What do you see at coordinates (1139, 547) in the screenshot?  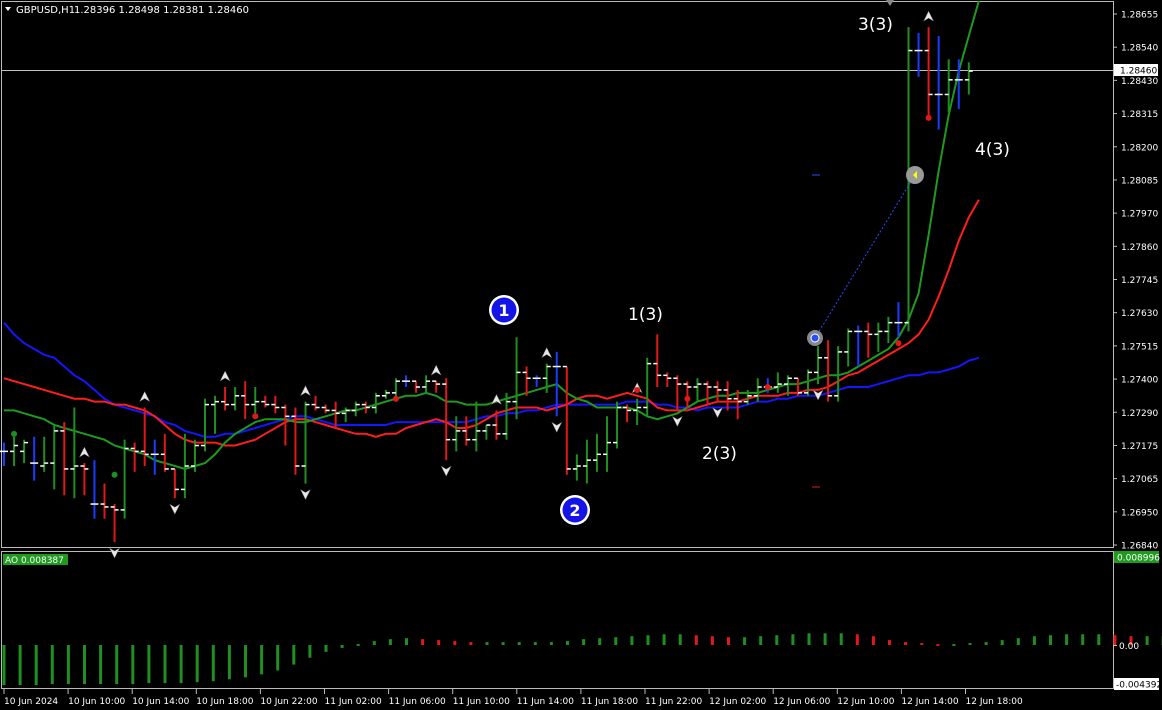 I see `price-tick-label: 1.26840` at bounding box center [1139, 547].